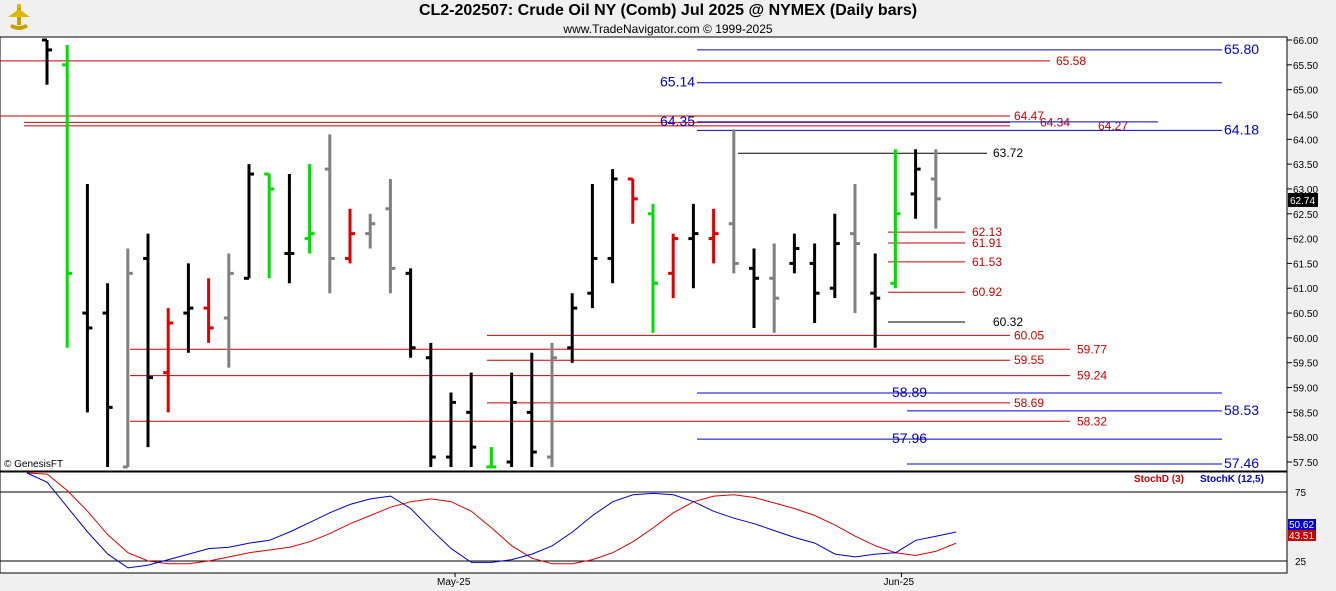 Image resolution: width=1336 pixels, height=591 pixels. I want to click on level-label: 58.53, so click(1241, 410).